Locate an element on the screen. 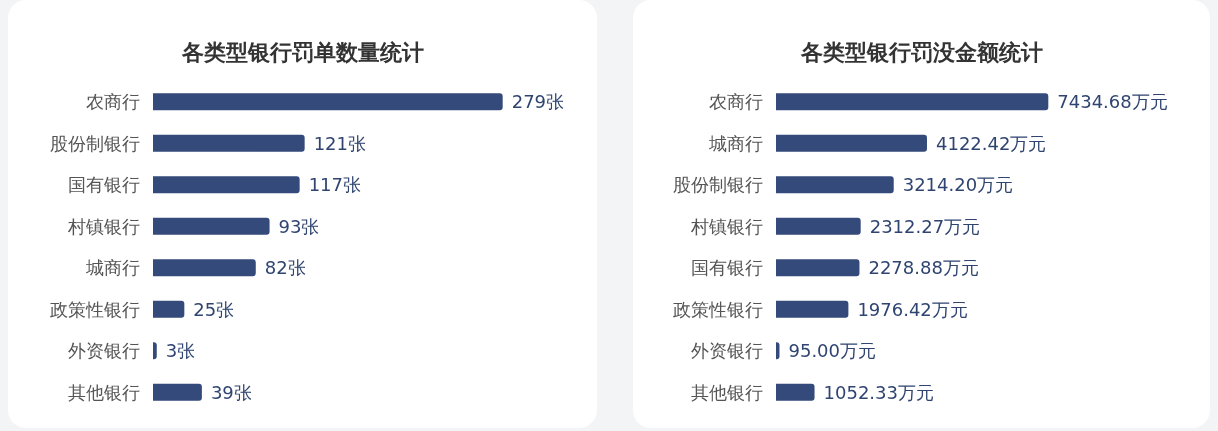 The width and height of the screenshot is (1218, 431). data-label: 93张 is located at coordinates (299, 226).